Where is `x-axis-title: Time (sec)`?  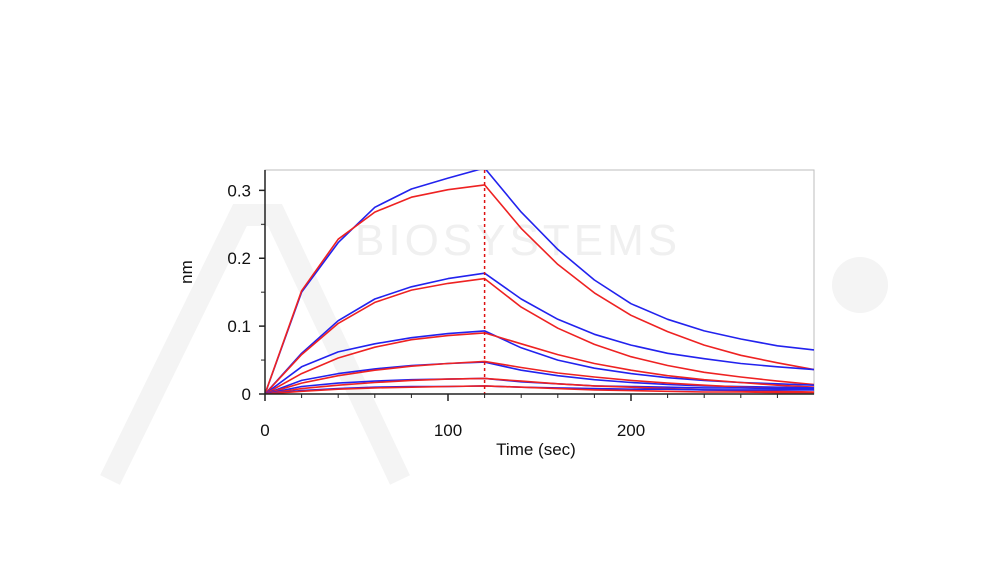
x-axis-title: Time (sec) is located at coordinates (536, 449).